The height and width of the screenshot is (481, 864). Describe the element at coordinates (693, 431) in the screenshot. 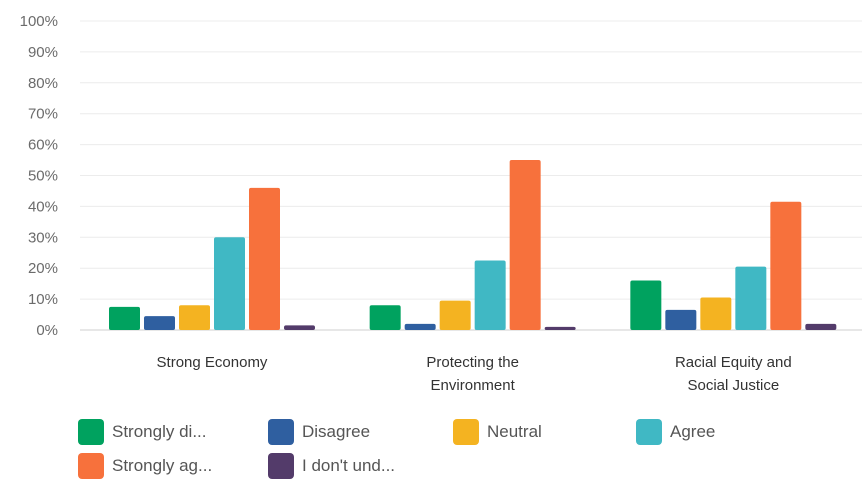

I see `legend-label: Agree` at that location.